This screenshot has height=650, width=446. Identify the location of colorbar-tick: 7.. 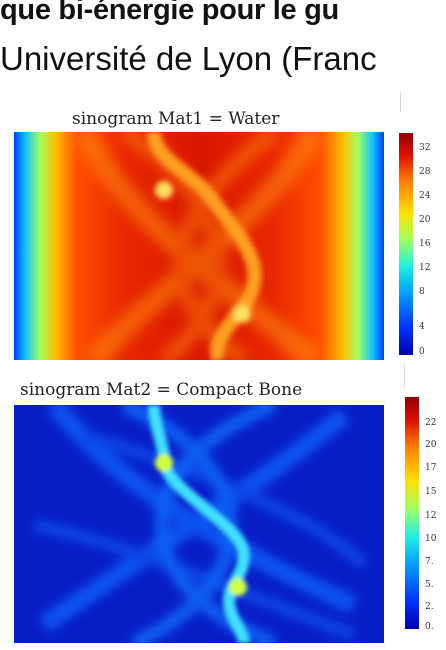
(429, 562).